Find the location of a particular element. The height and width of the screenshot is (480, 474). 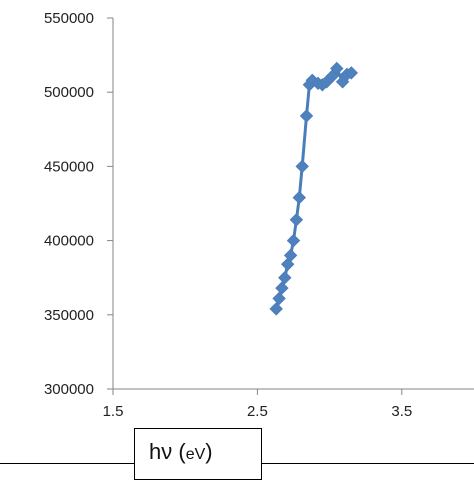

x-axis-title-unit: eV is located at coordinates (195, 454).